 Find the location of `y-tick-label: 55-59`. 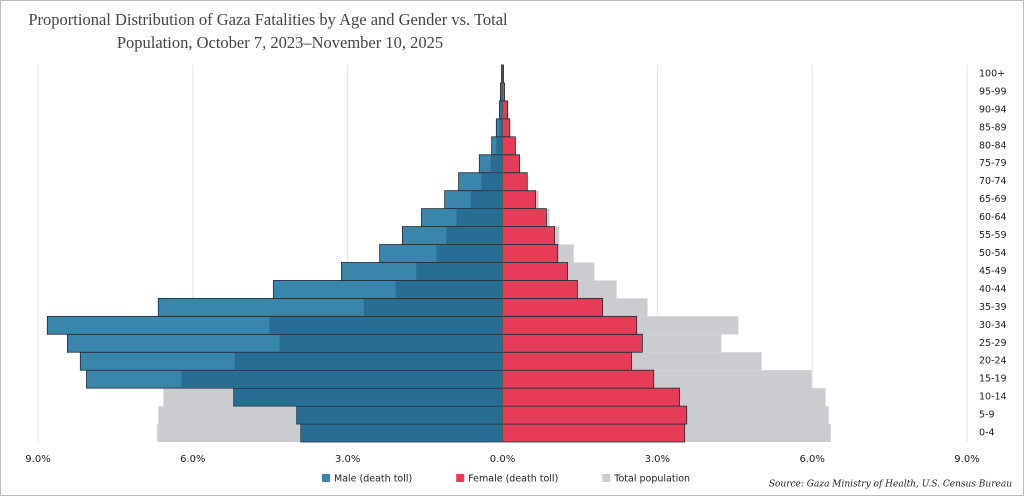

y-tick-label: 55-59 is located at coordinates (993, 235).